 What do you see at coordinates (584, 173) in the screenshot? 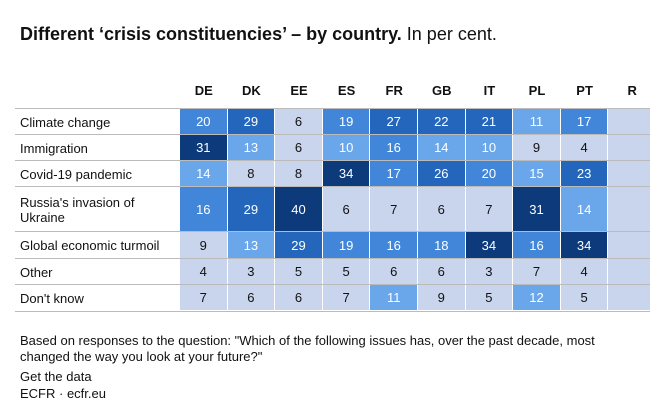
I see `heat-cell: 23` at bounding box center [584, 173].